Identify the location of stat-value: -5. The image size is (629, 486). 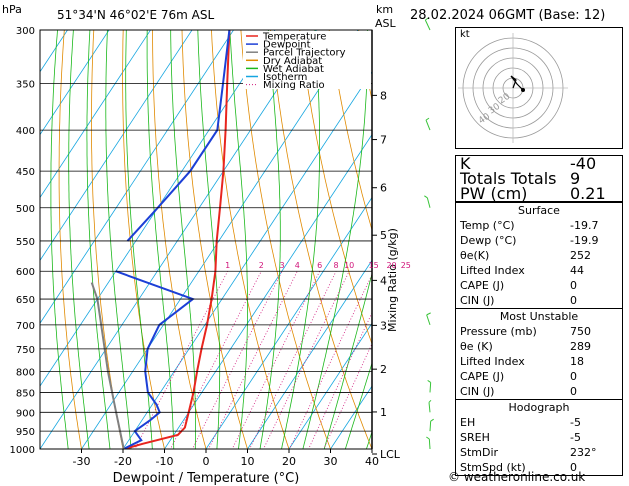
(575, 437).